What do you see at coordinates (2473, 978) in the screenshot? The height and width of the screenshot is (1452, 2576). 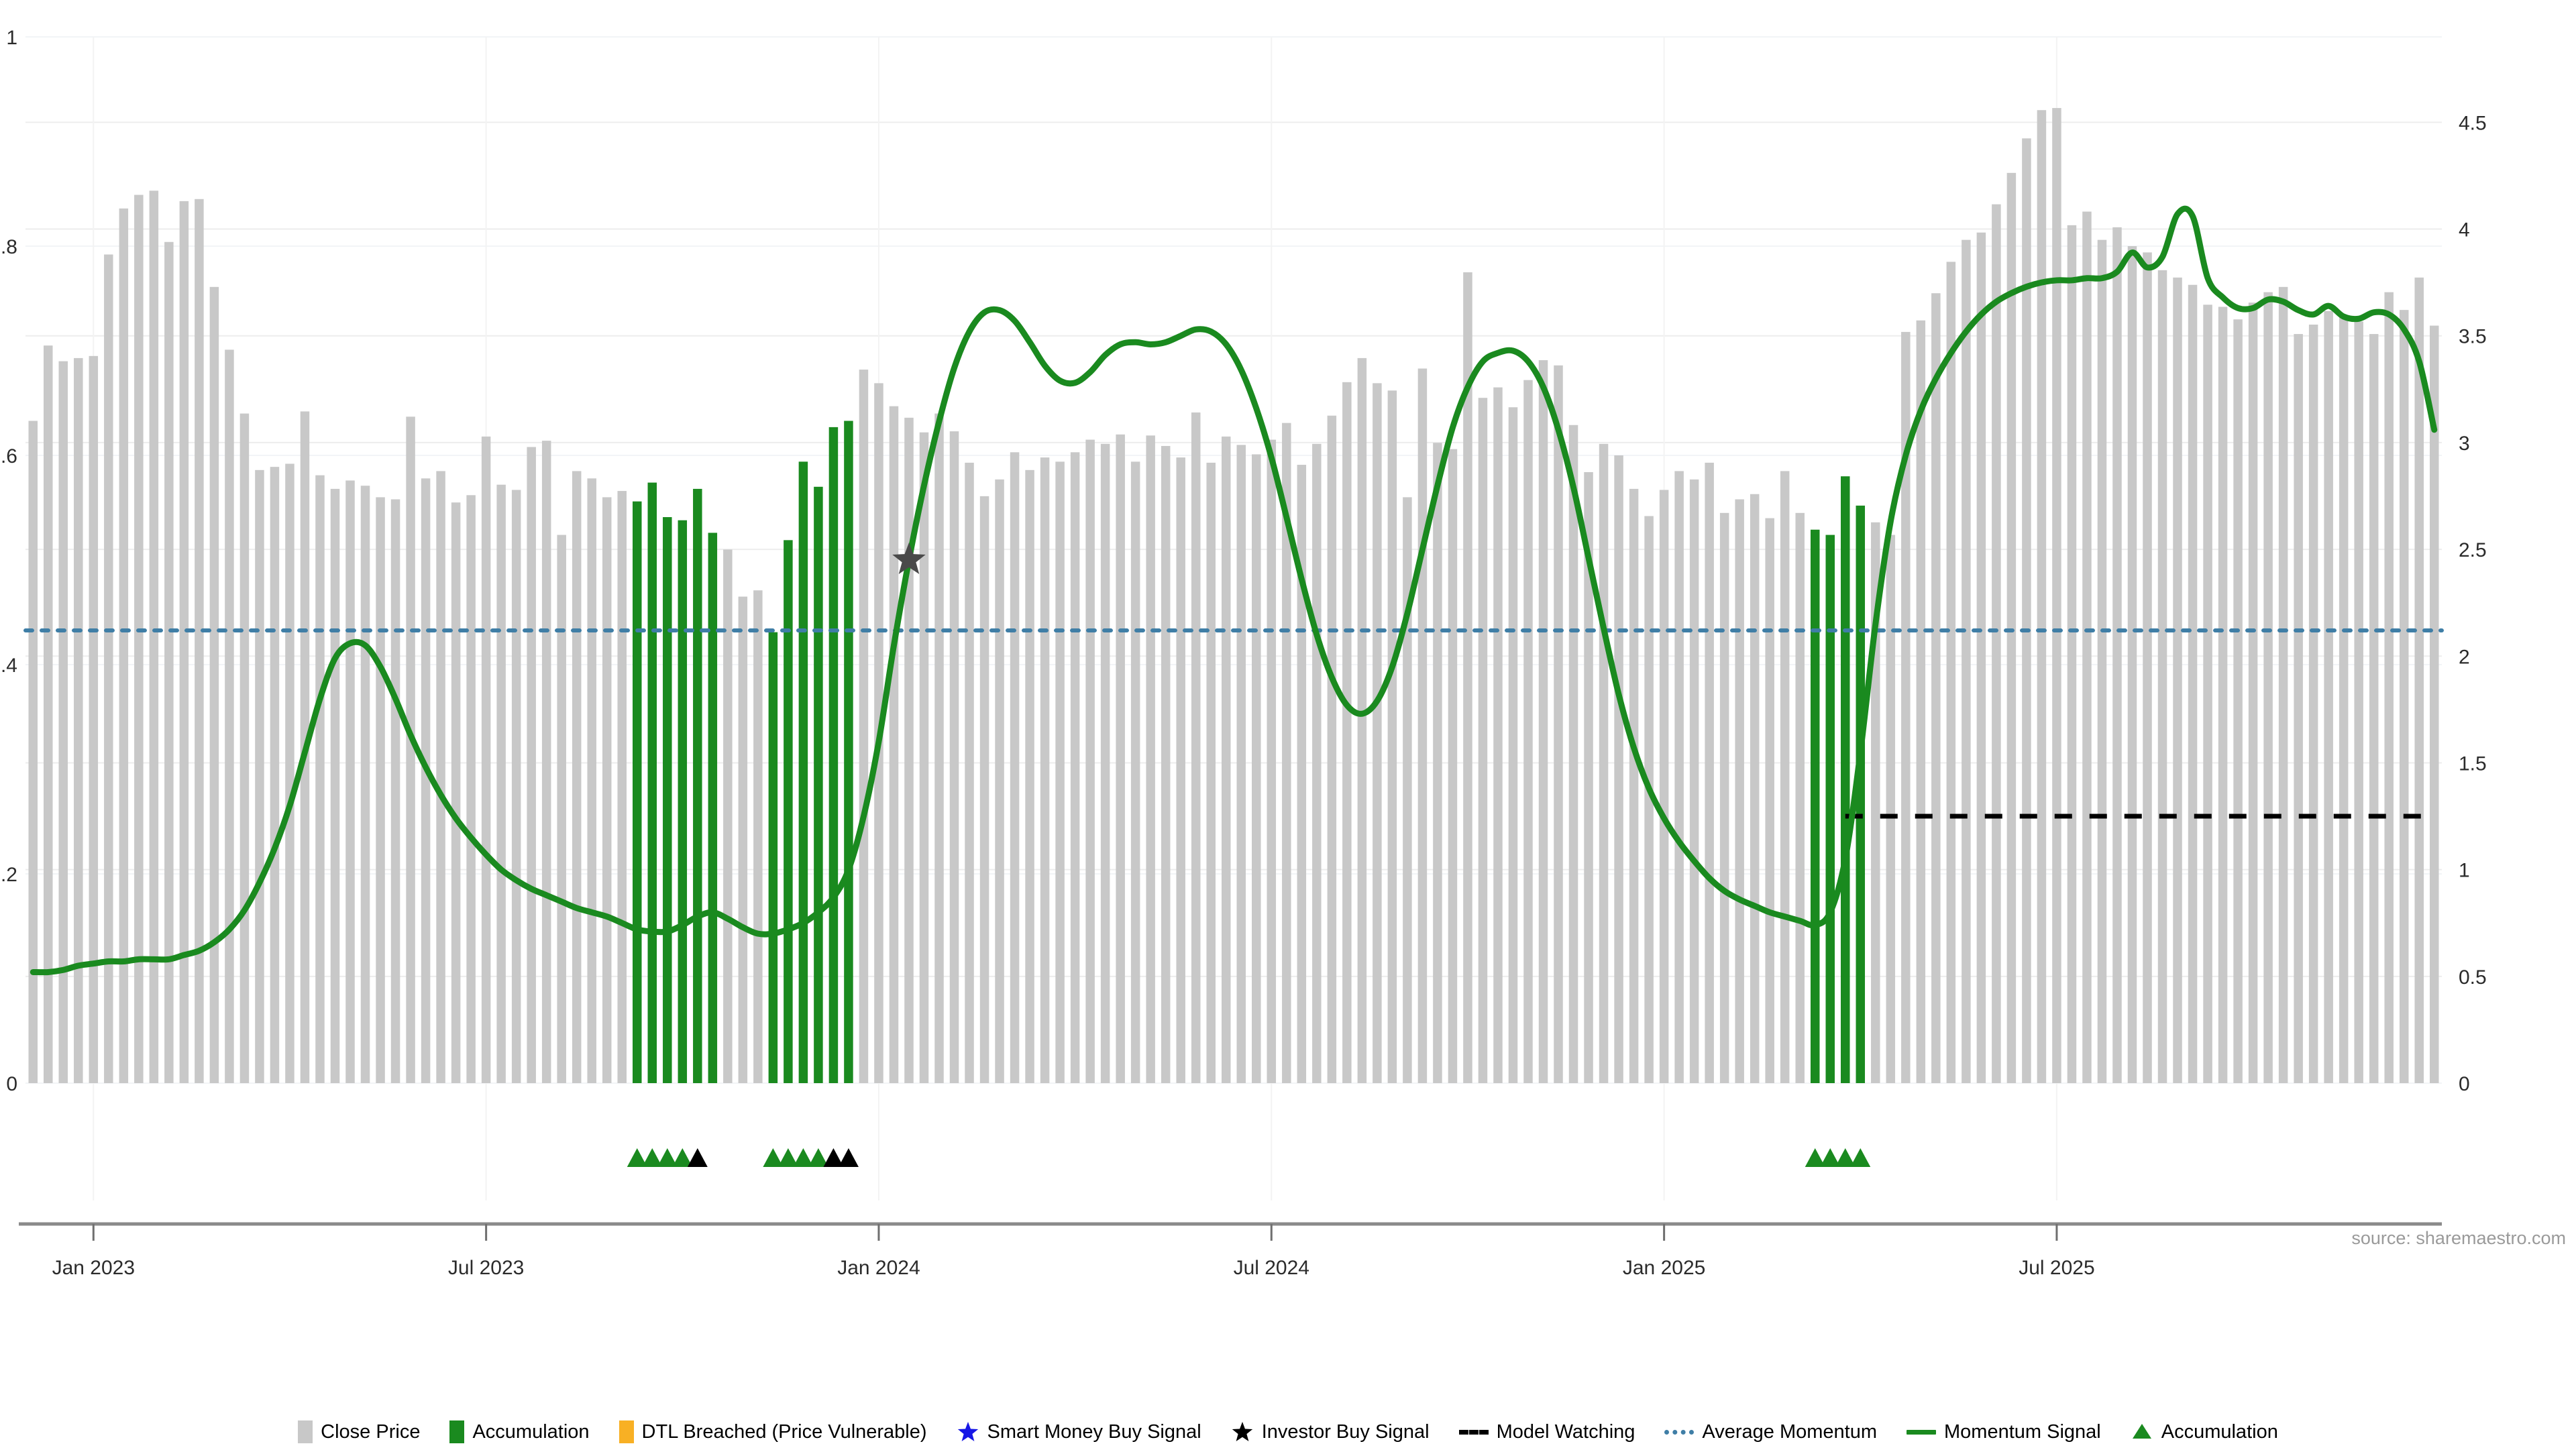 I see `right-axis-tick-label: 0.5` at bounding box center [2473, 978].